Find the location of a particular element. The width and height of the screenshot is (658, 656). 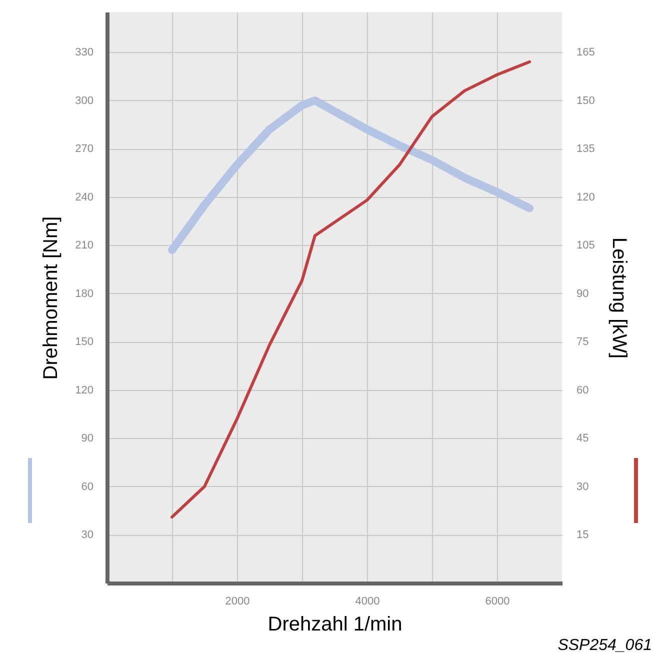

y2-tick-label: 45 is located at coordinates (582, 438).